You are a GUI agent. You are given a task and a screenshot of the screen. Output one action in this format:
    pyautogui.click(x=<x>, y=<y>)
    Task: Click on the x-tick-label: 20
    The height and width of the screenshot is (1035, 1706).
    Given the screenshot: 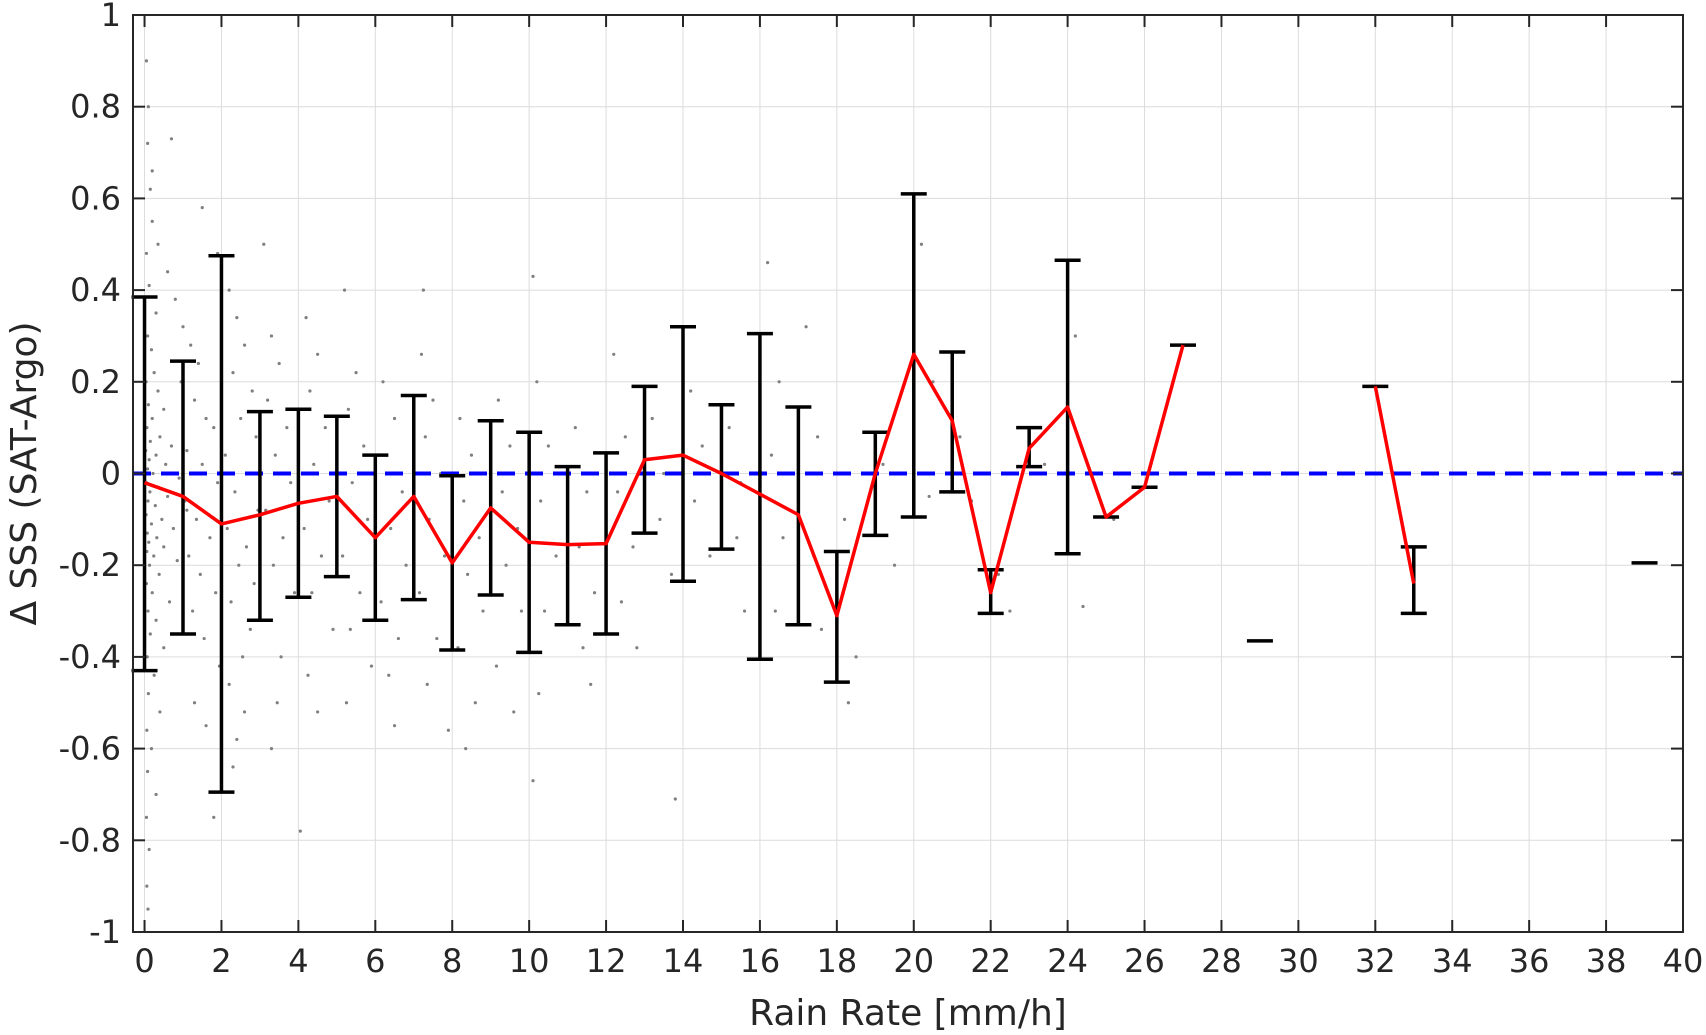 What is the action you would take?
    pyautogui.click(x=913, y=961)
    